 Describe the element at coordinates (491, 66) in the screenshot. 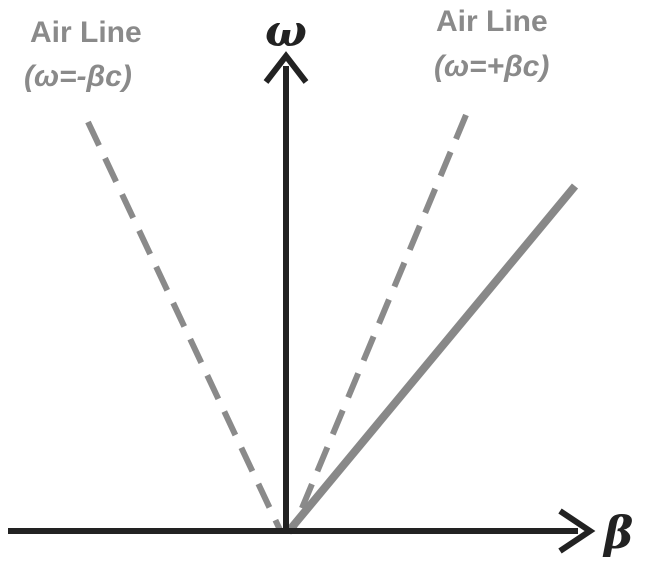

I see `right-air-line-equation: (ω=+βc)` at that location.